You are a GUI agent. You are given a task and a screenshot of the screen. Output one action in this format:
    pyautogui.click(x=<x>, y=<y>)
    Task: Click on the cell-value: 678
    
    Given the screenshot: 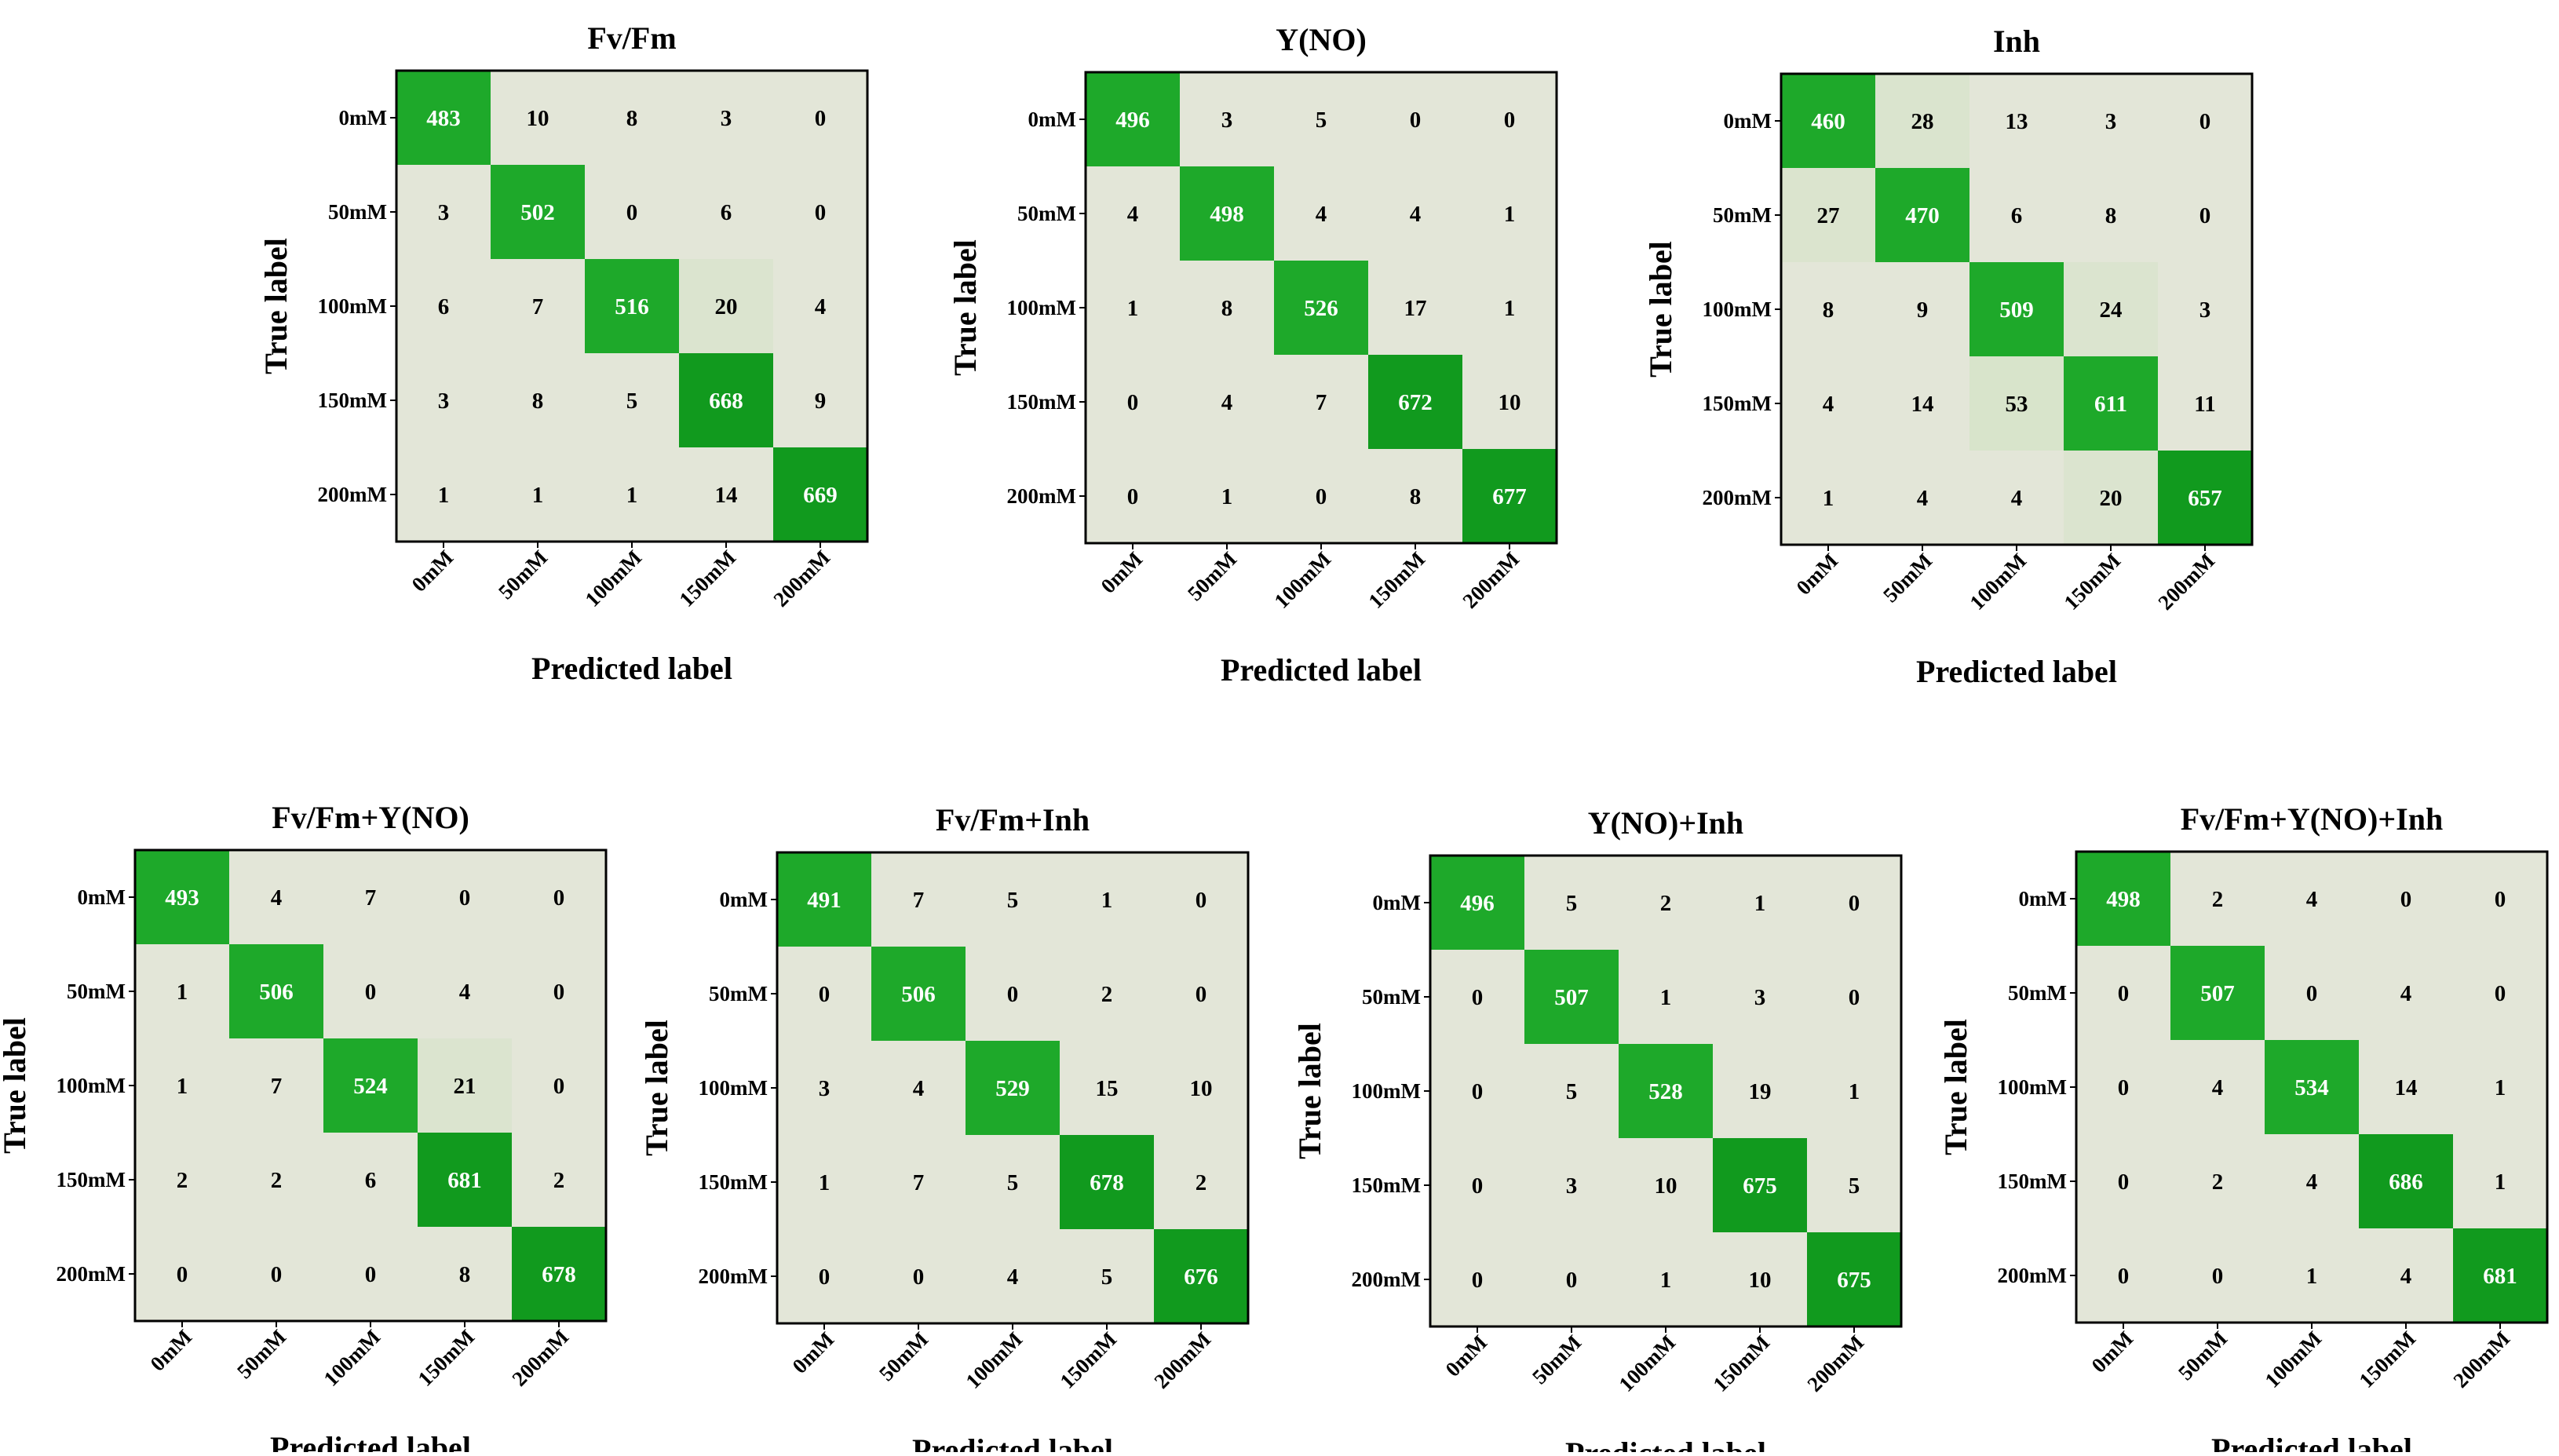 What is the action you would take?
    pyautogui.click(x=559, y=1274)
    